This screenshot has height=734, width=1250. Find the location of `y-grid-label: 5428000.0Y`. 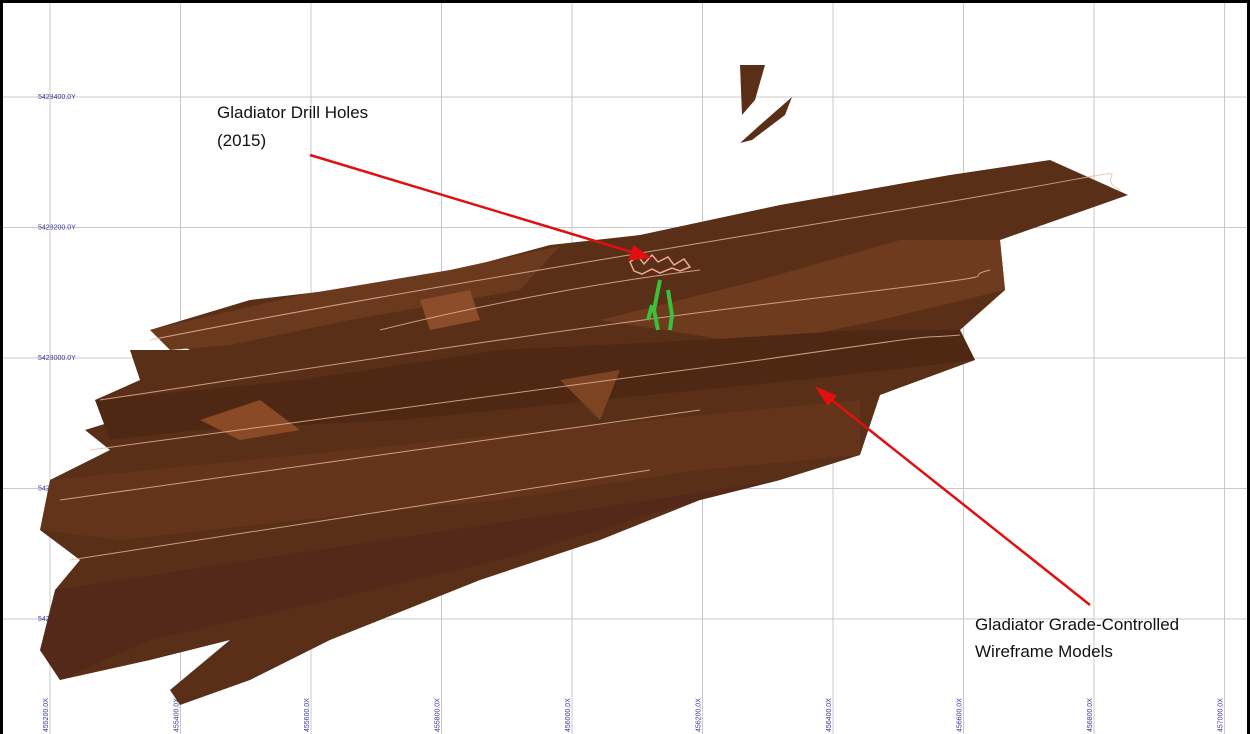

y-grid-label: 5428000.0Y is located at coordinates (57, 358).